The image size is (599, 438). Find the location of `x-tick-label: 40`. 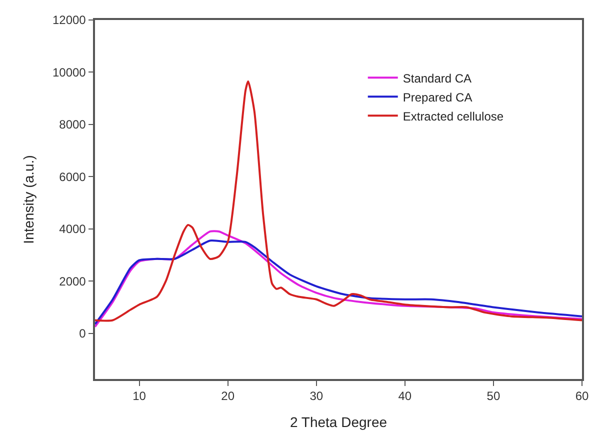

x-tick-label: 40 is located at coordinates (405, 396).